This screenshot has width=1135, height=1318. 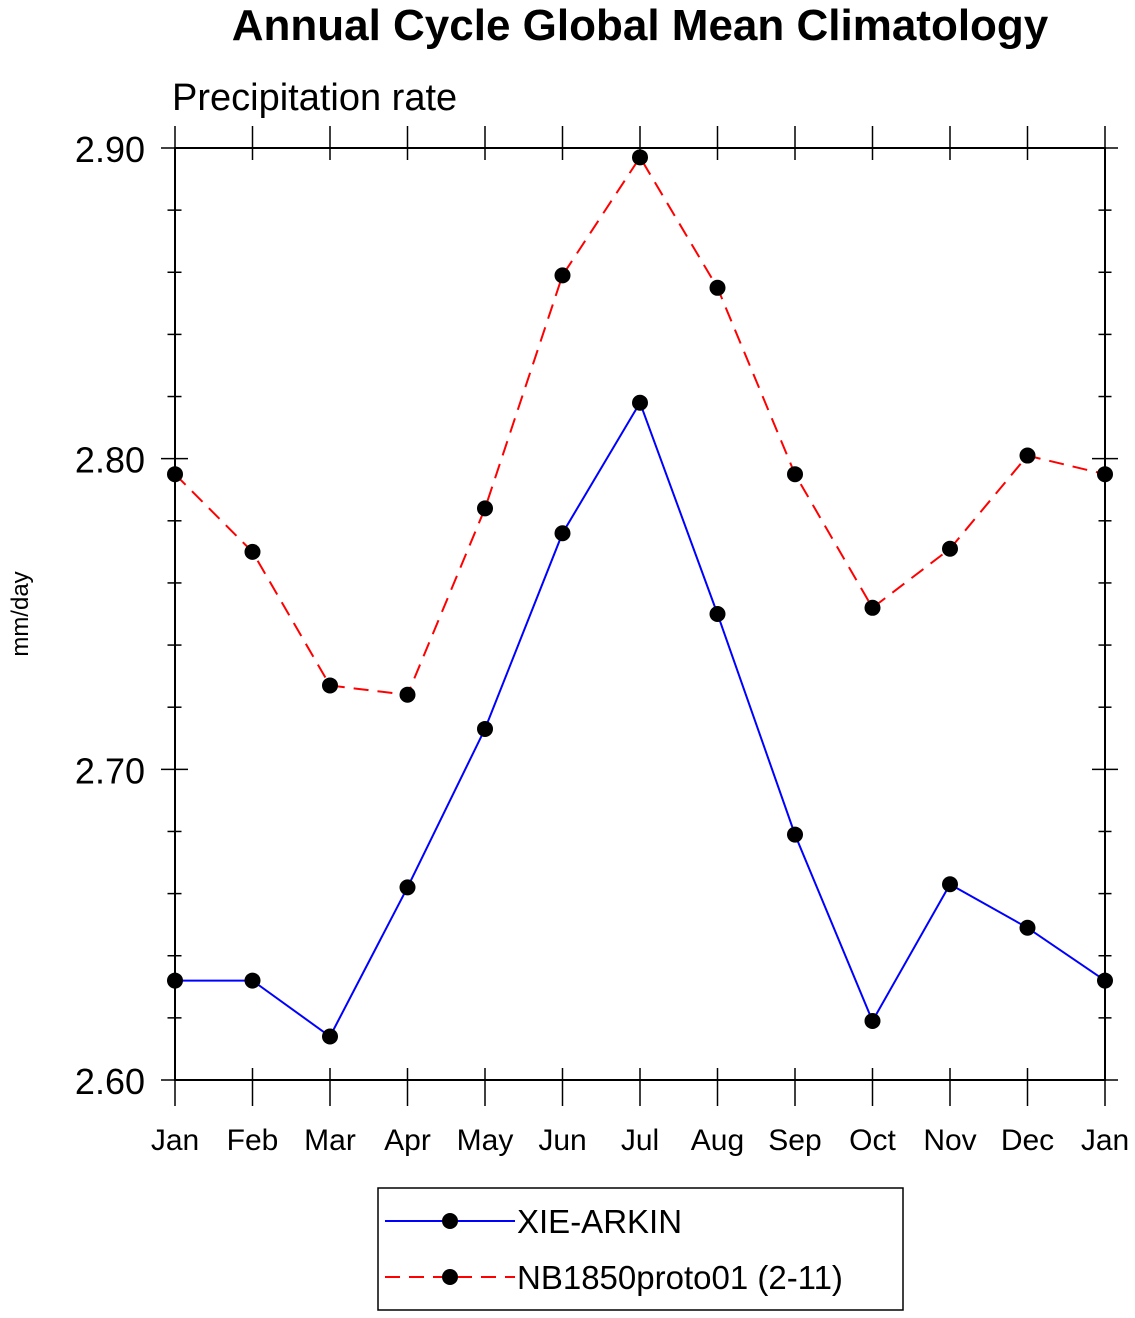 I want to click on legend-marker-nb1850, so click(x=450, y=1277).